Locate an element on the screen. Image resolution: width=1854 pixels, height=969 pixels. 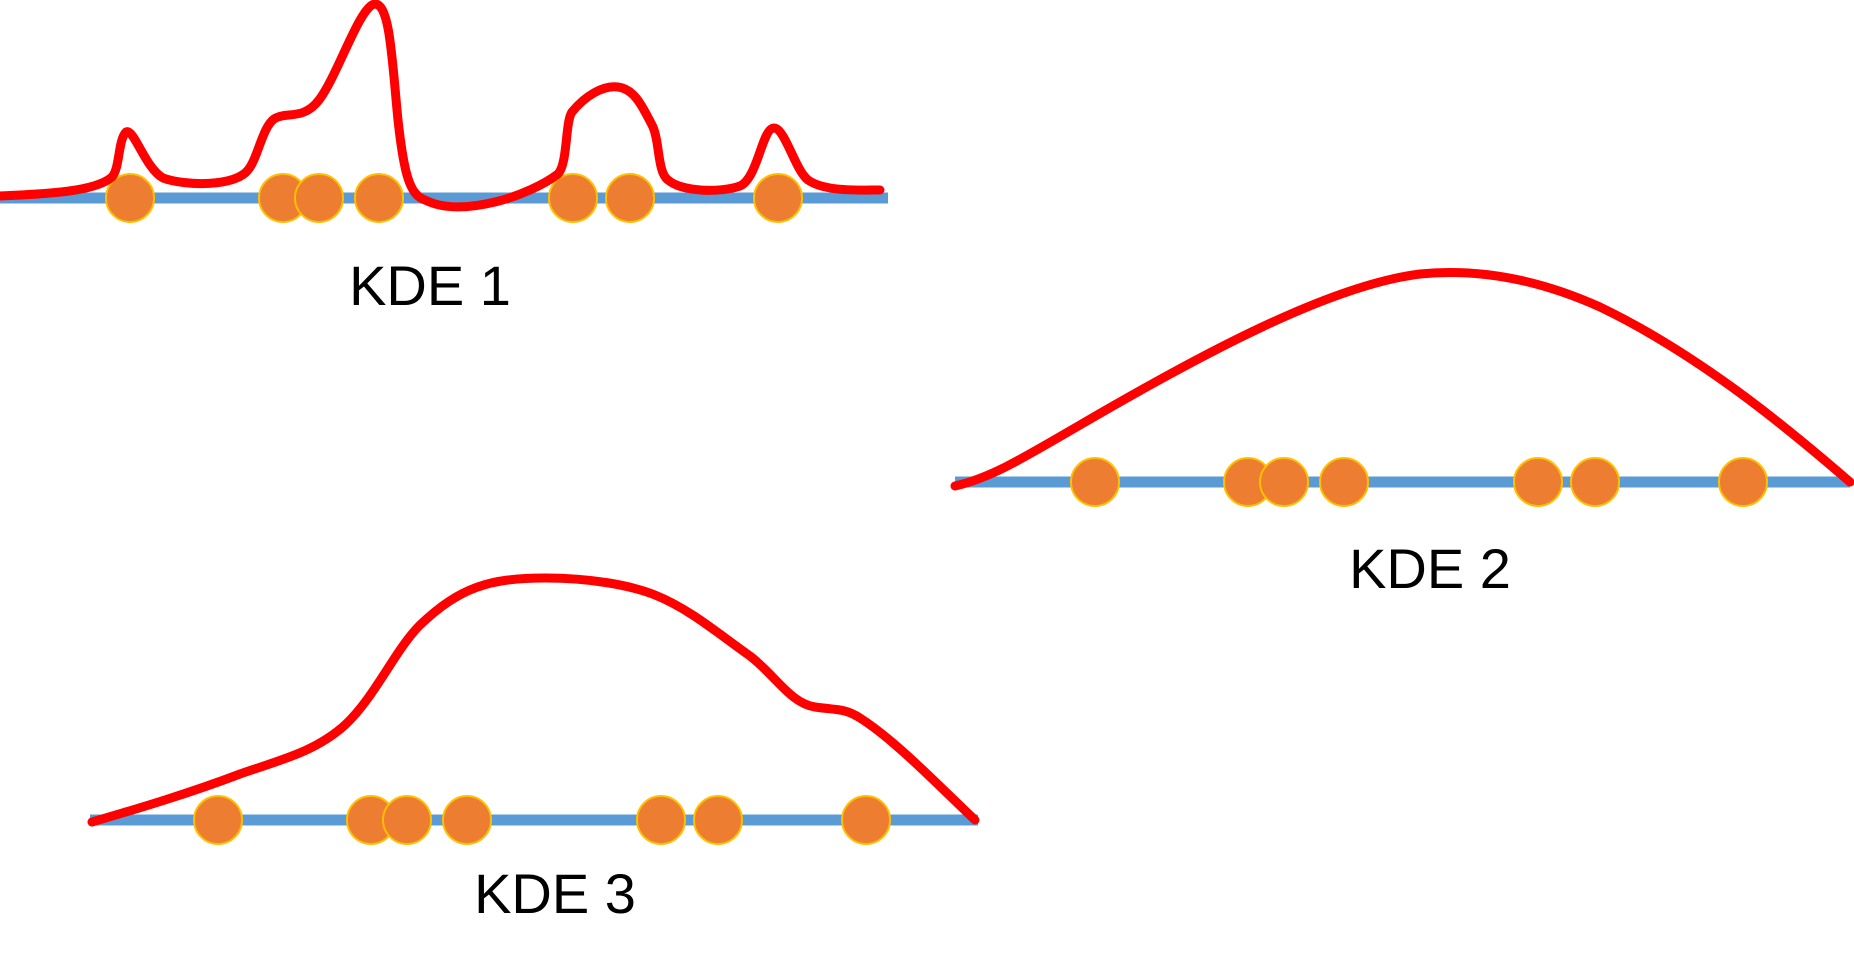
kde-panel-label: KDE 3 is located at coordinates (555, 893).